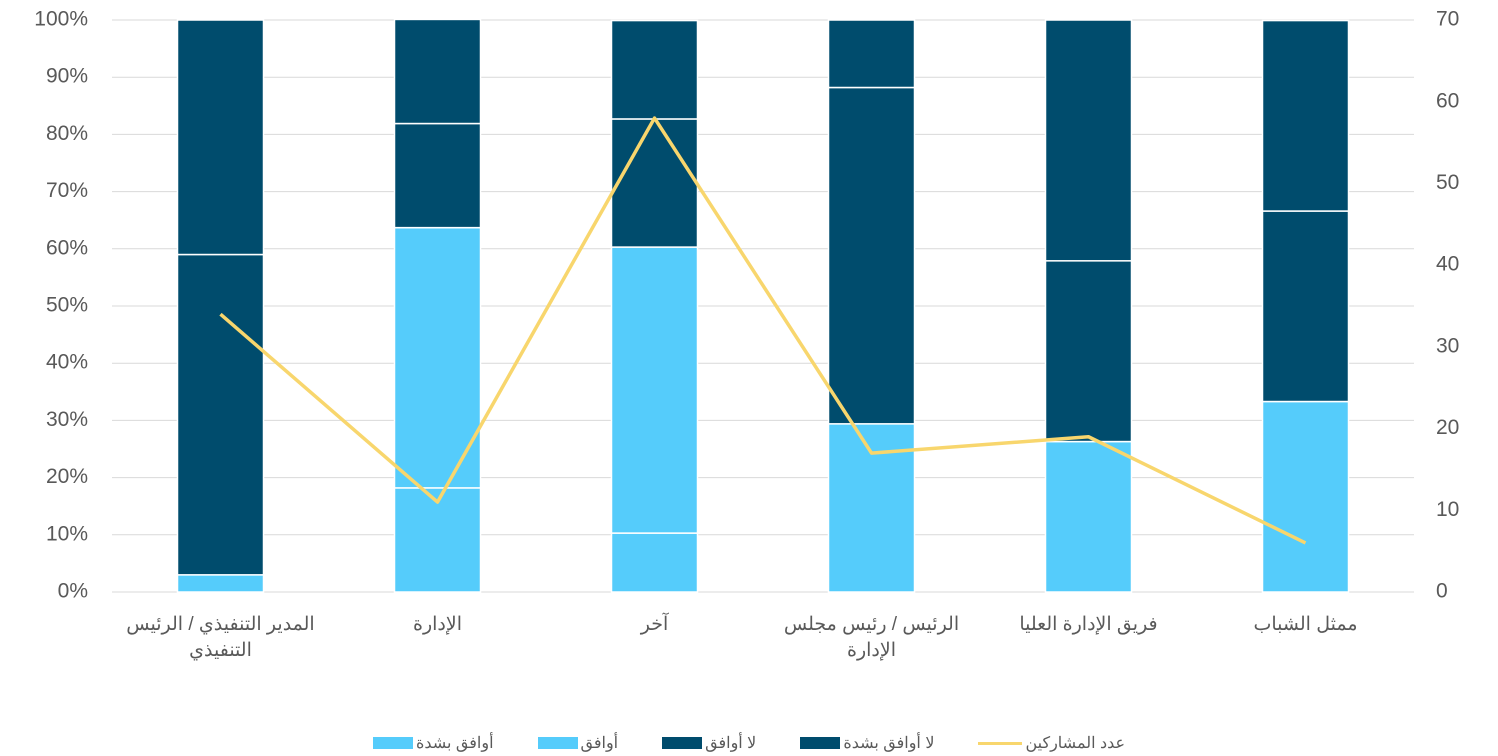 This screenshot has height=756, width=1498. What do you see at coordinates (1305, 624) in the screenshot?
I see `x-tick-label: ممثل الشباب` at bounding box center [1305, 624].